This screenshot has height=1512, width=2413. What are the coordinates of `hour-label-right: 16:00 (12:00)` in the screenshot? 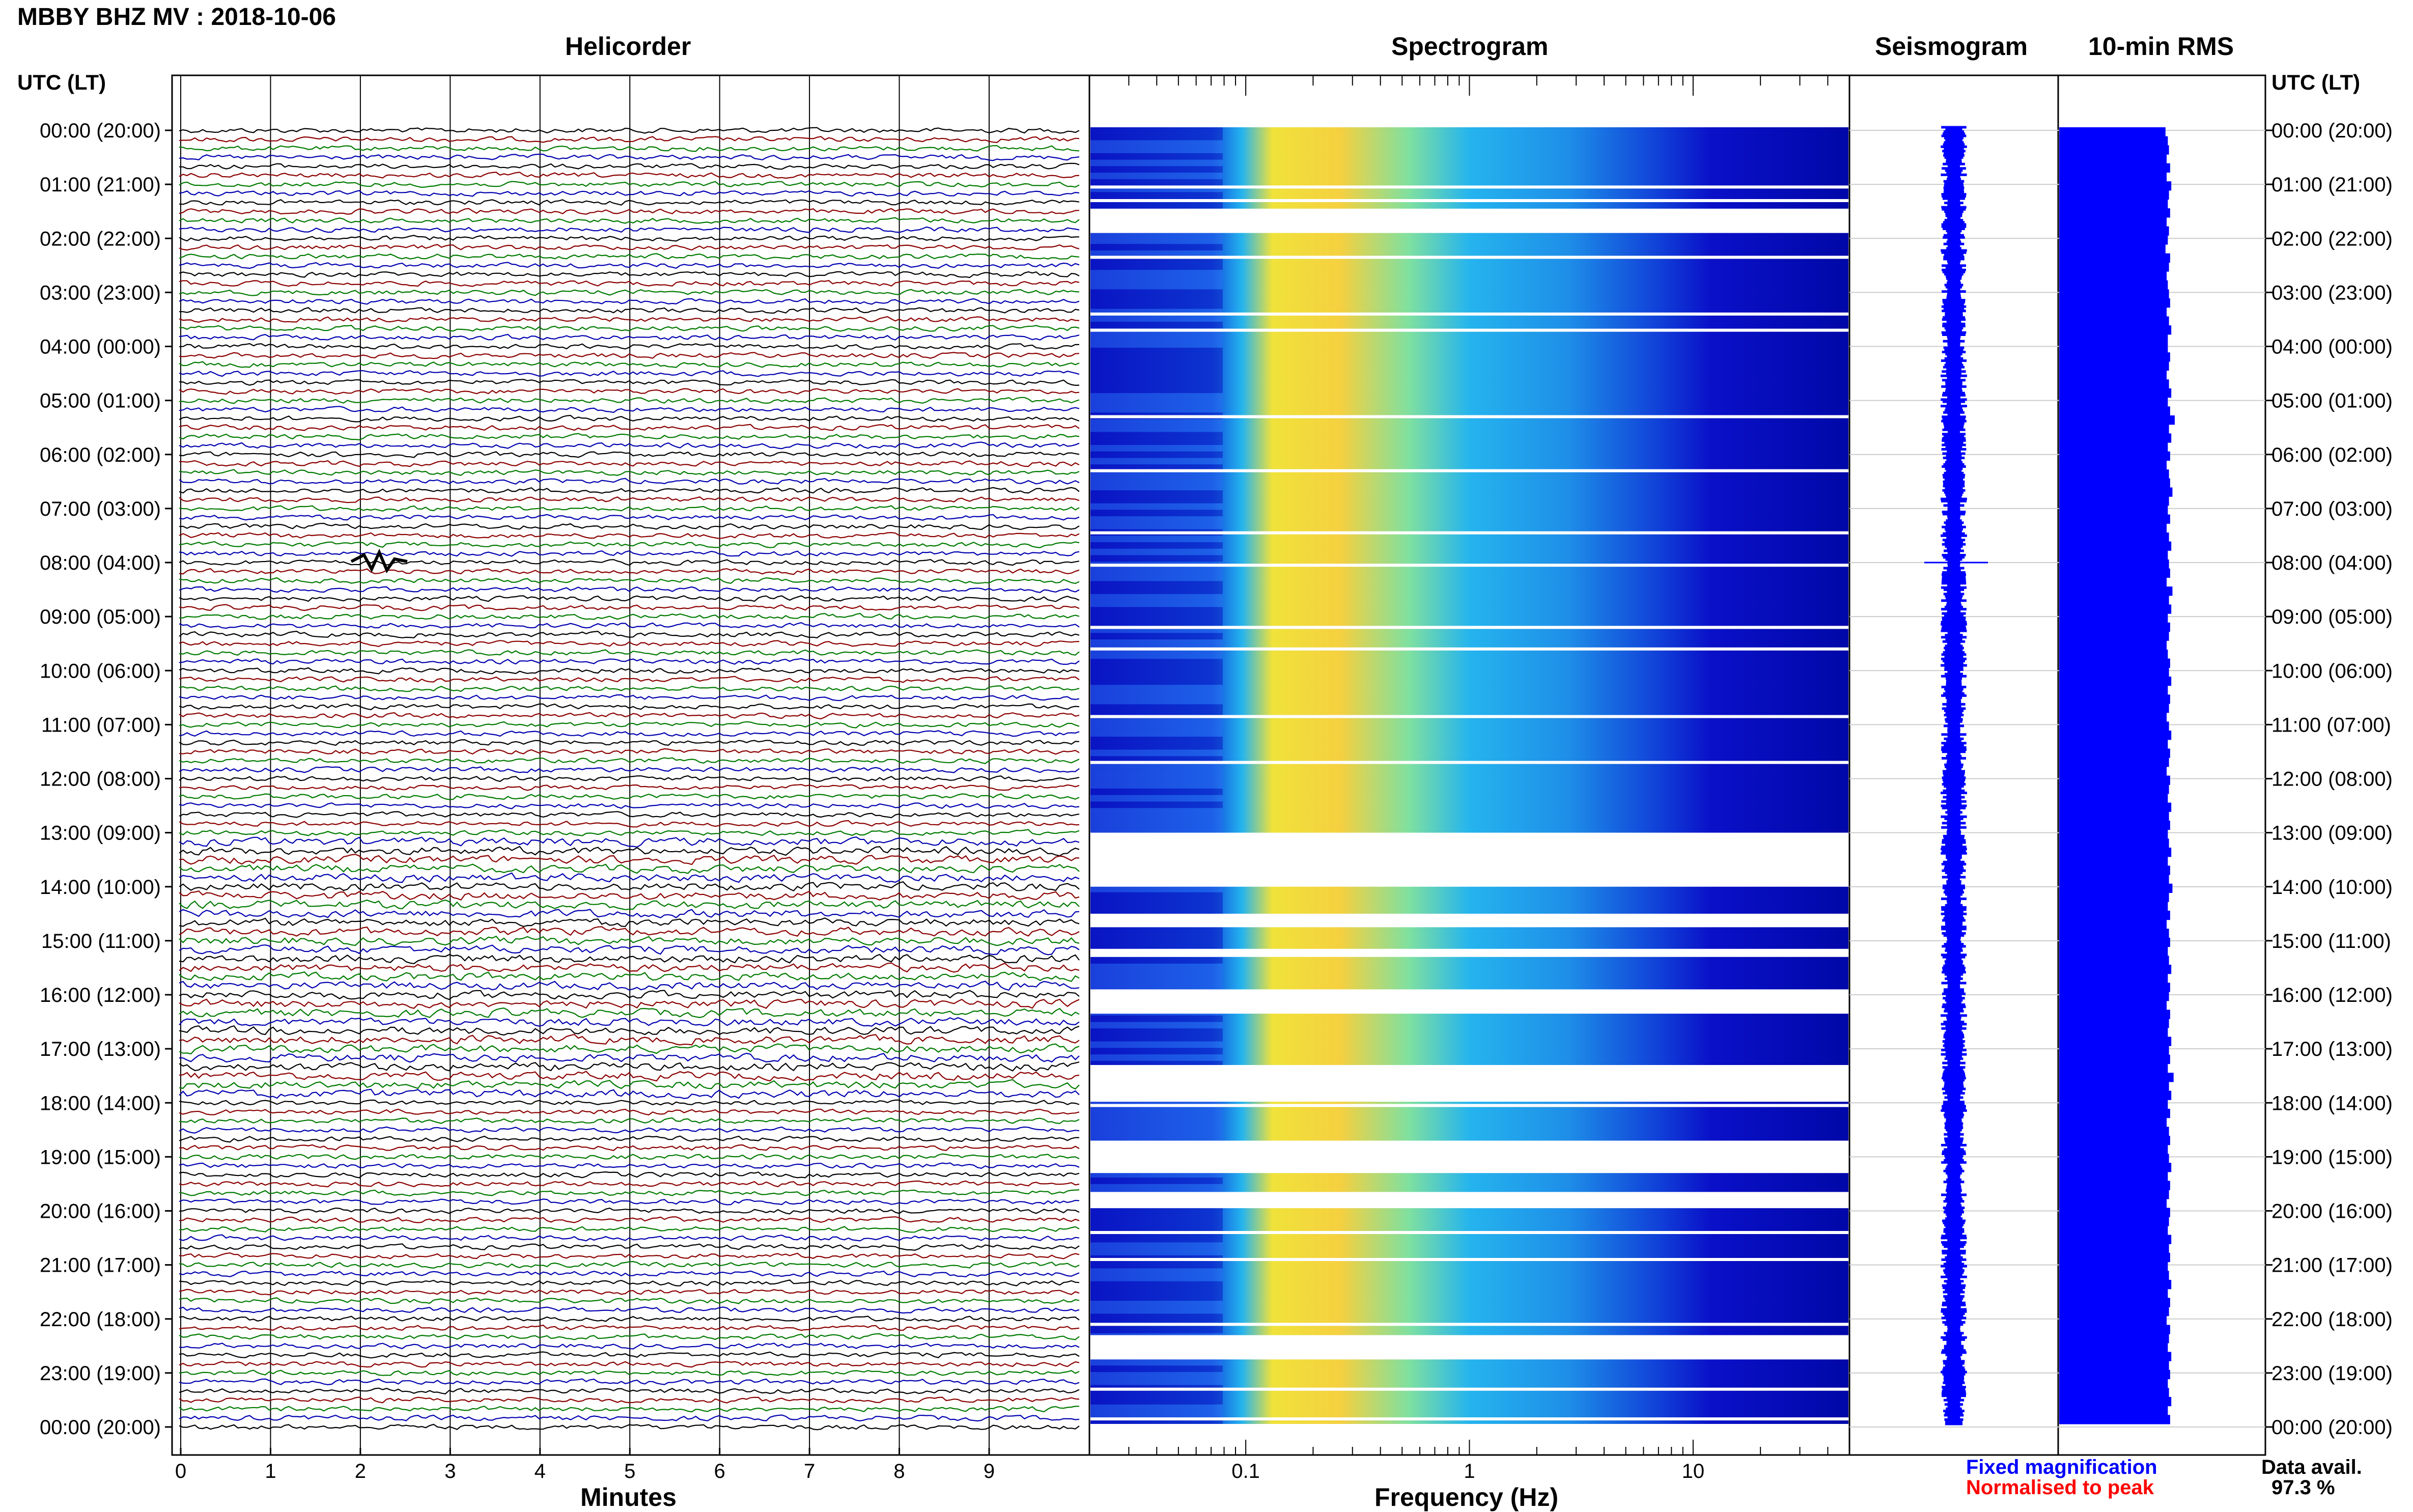 It's located at (2332, 995).